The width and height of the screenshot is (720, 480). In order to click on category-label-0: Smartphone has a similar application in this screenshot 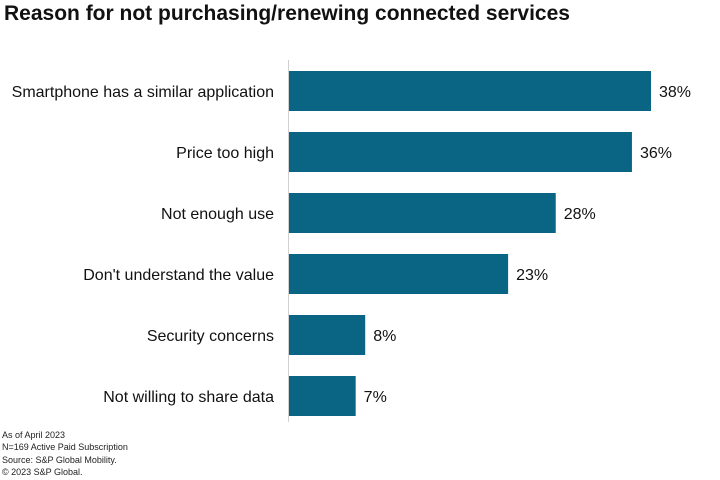, I will do `click(143, 92)`.